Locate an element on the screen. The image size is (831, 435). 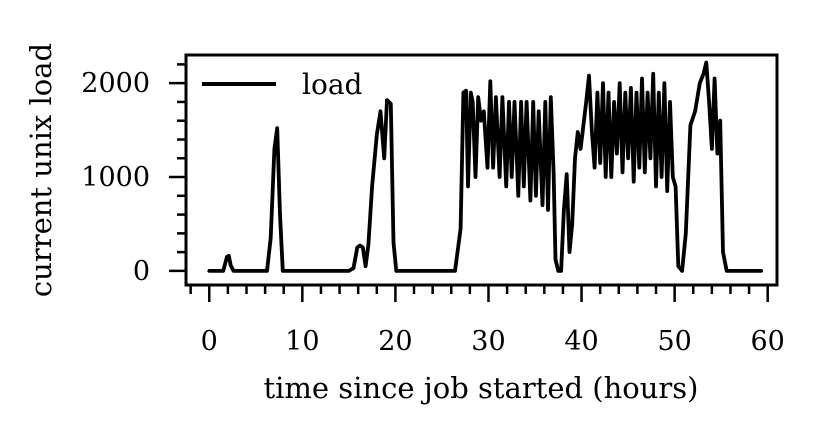
y-axis-label: current unix load is located at coordinates (41, 170).